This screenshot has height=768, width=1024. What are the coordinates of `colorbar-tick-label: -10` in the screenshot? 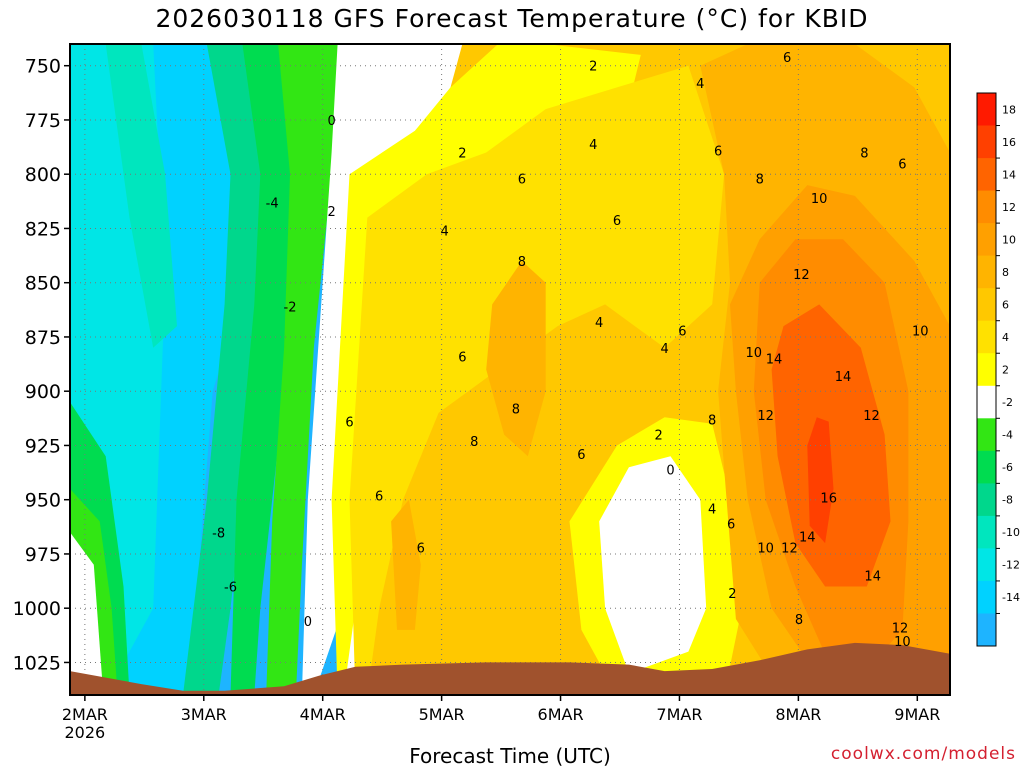 It's located at (1011, 532).